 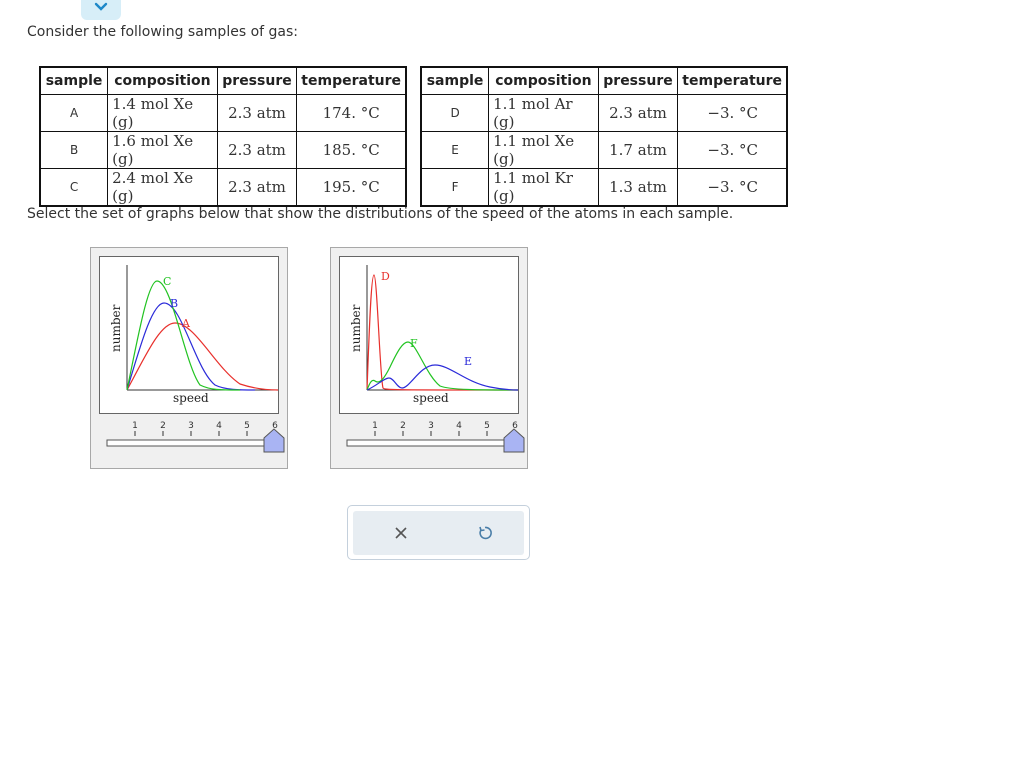 What do you see at coordinates (74, 113) in the screenshot?
I see `sample-label: A` at bounding box center [74, 113].